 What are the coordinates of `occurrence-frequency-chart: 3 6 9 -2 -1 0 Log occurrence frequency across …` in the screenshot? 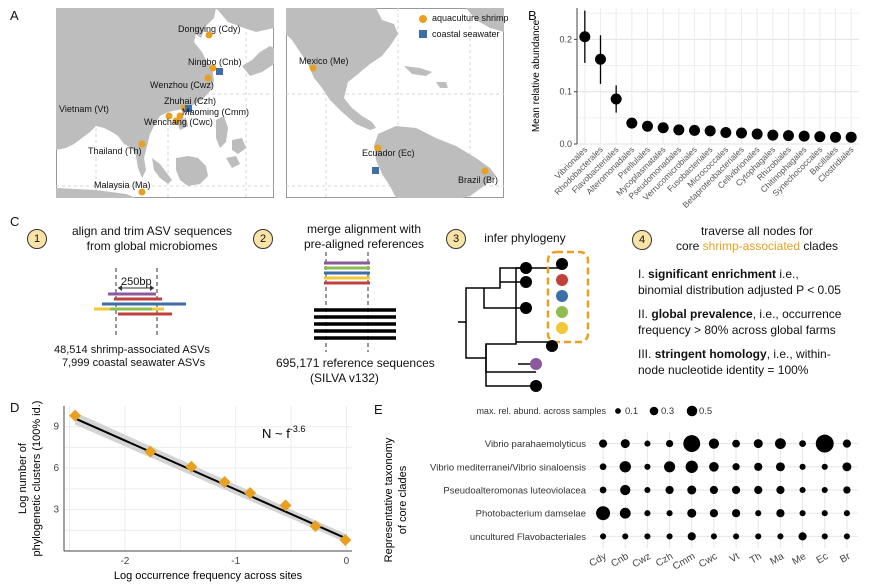 It's located at (184, 491).